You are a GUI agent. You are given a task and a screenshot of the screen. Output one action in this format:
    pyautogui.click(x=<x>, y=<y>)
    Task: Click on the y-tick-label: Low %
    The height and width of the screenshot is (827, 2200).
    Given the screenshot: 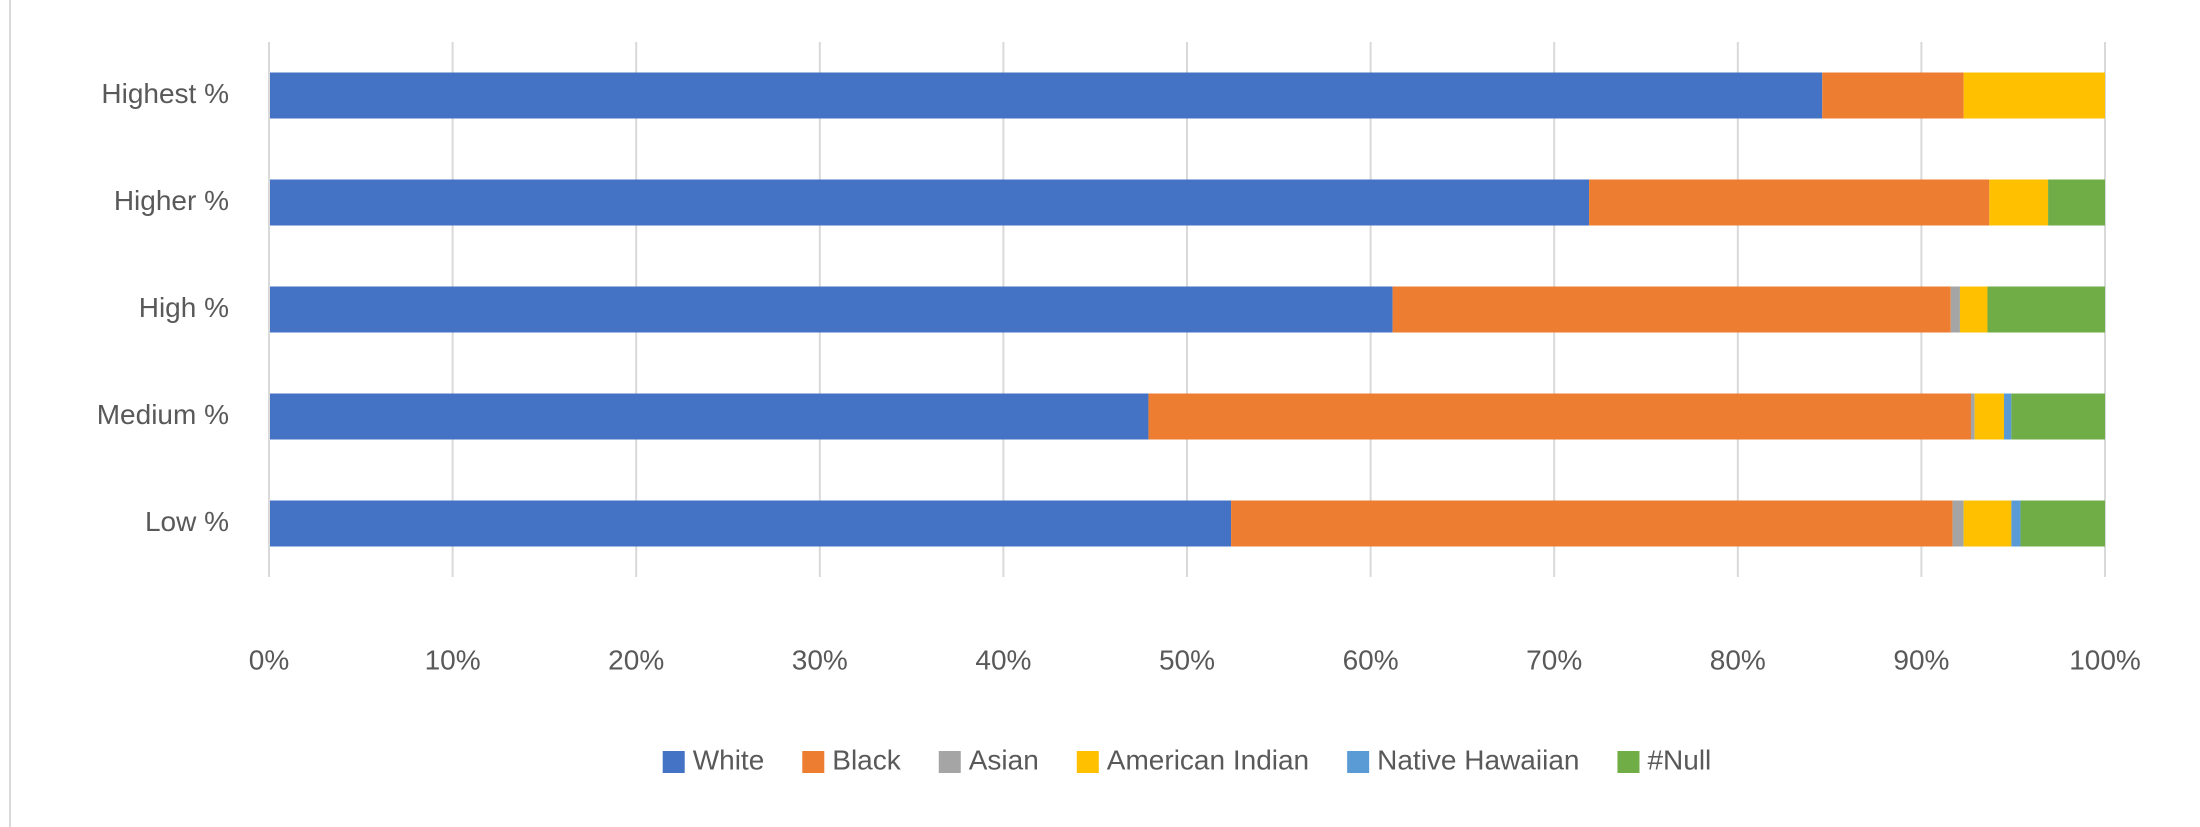 What is the action you would take?
    pyautogui.click(x=187, y=521)
    